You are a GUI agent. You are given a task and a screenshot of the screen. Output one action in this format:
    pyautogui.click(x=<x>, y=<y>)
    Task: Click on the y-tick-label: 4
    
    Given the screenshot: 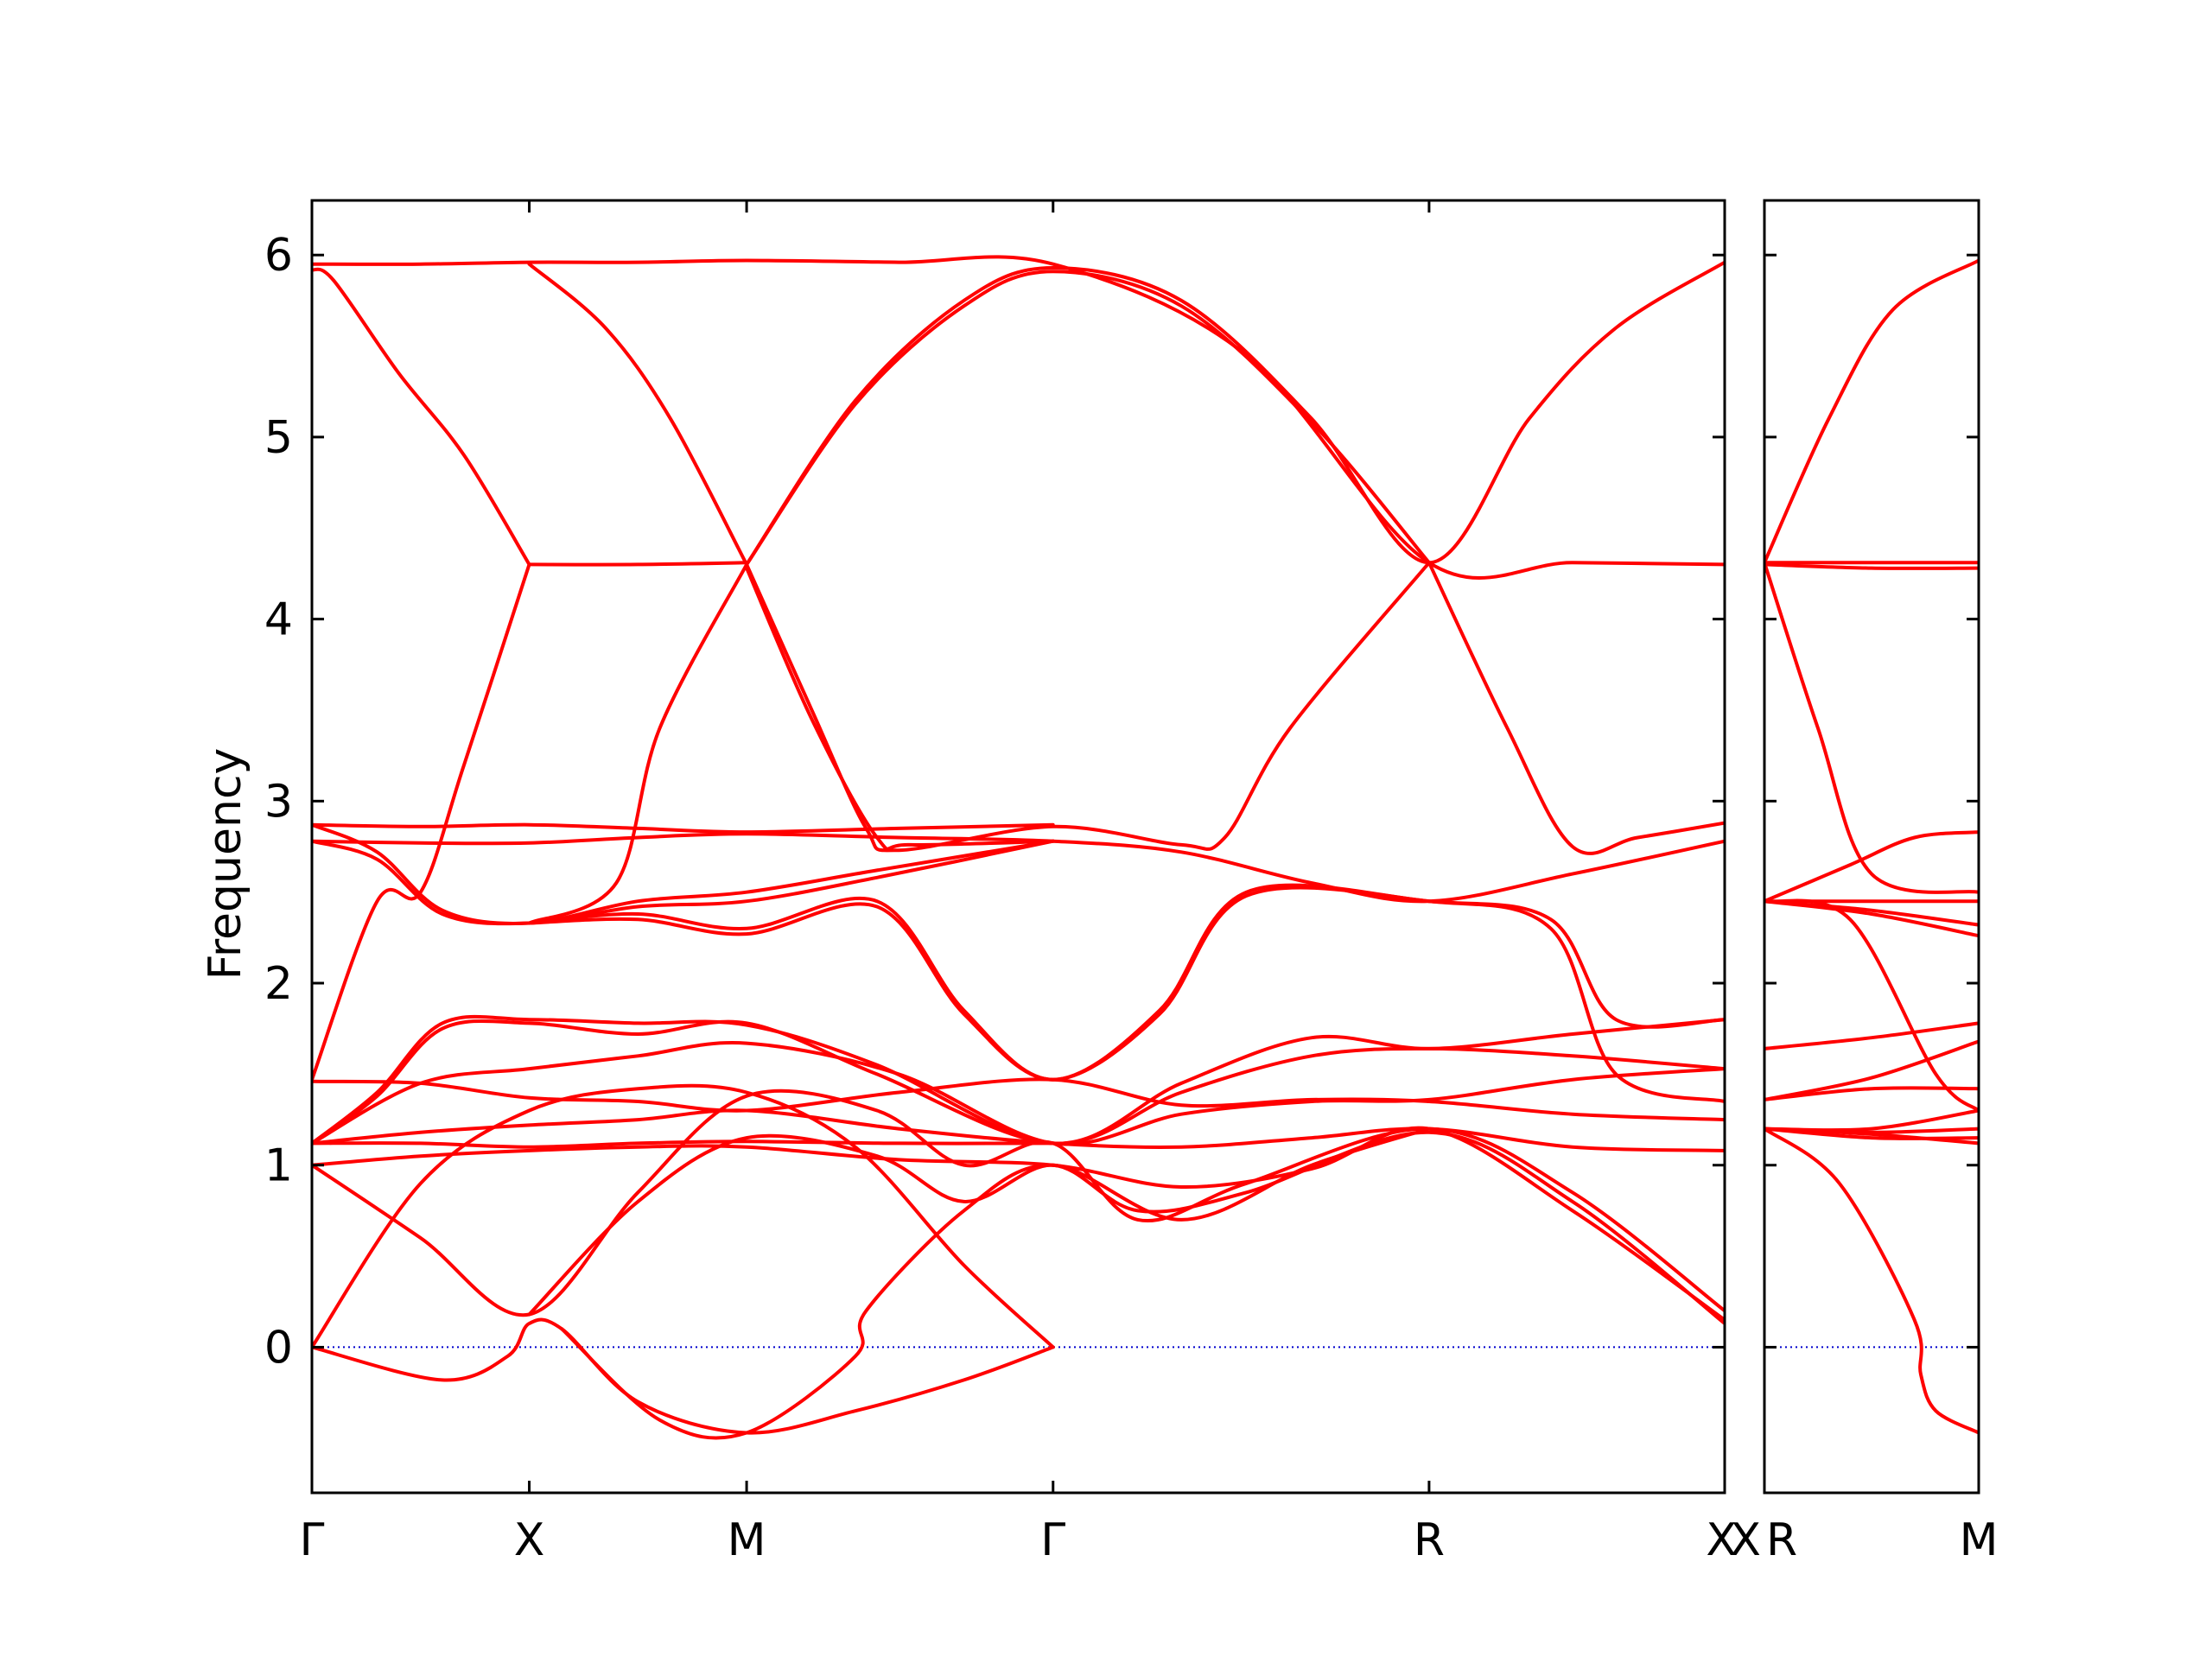 What is the action you would take?
    pyautogui.click(x=278, y=620)
    